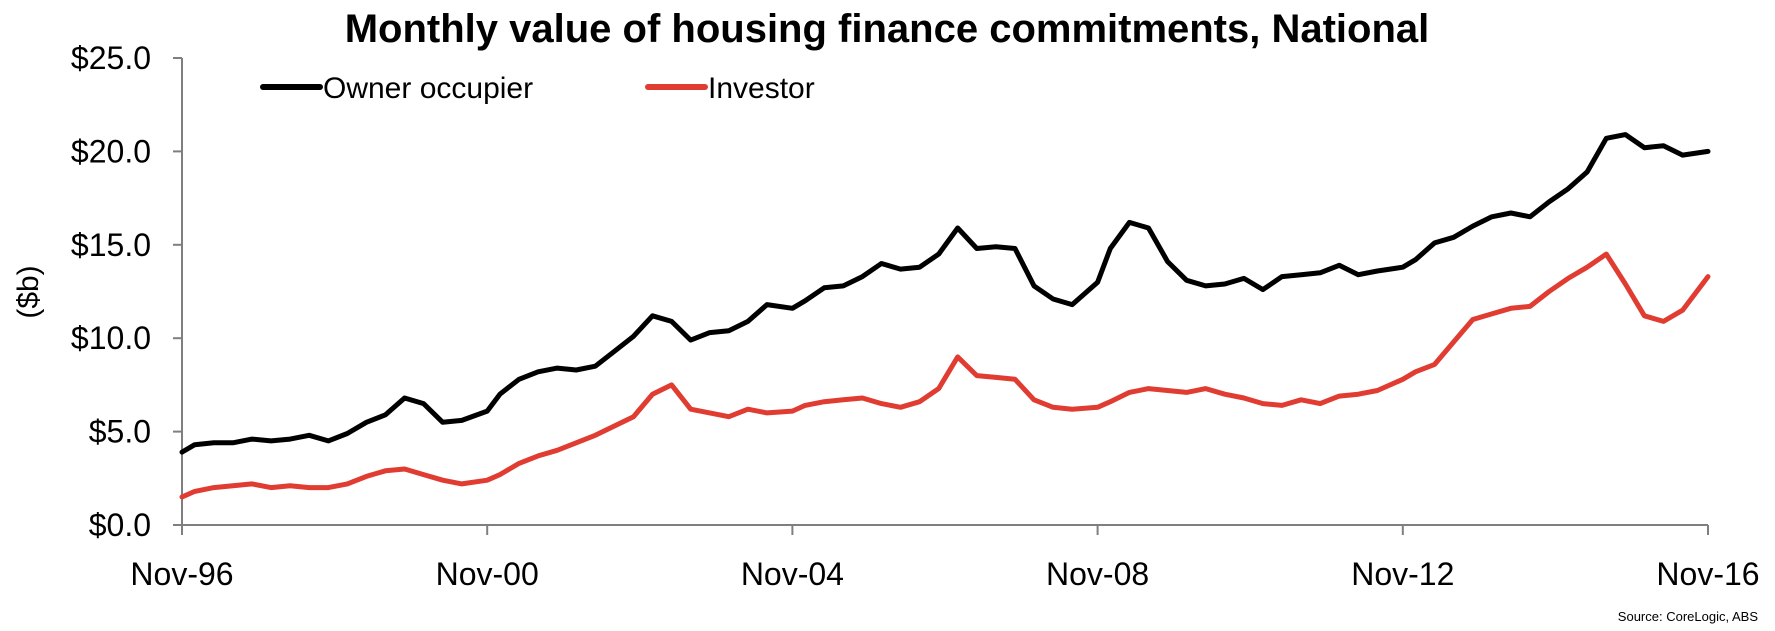 The width and height of the screenshot is (1775, 631). I want to click on x-tick-label: Nov-12, so click(1402, 574).